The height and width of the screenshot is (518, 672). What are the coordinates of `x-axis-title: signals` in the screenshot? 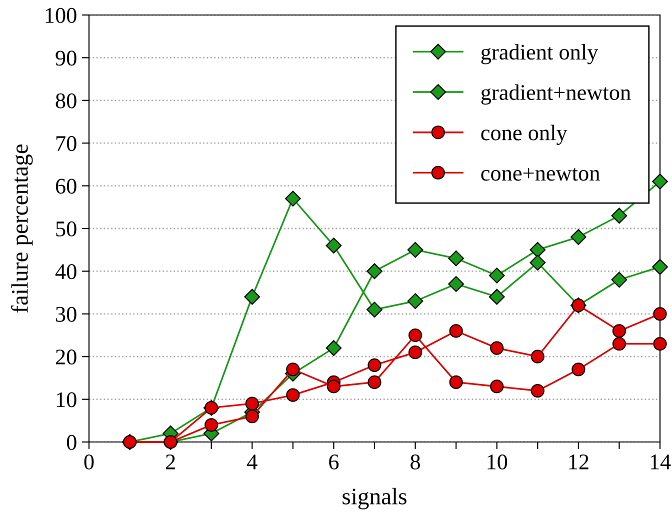 It's located at (374, 499).